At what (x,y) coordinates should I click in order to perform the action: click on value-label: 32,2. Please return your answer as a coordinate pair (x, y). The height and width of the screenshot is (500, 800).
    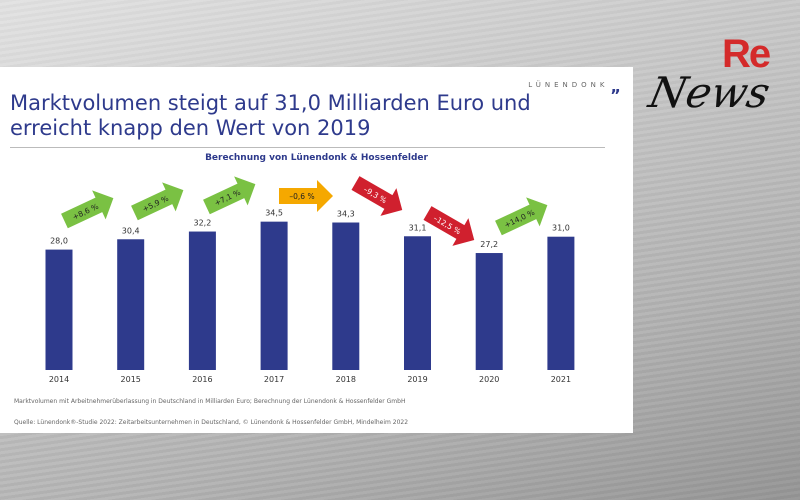
    Looking at the image, I should click on (202, 223).